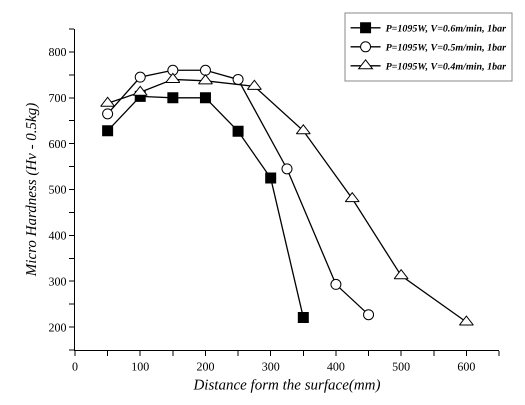  I want to click on y-tick-label: 800, so click(57, 52).